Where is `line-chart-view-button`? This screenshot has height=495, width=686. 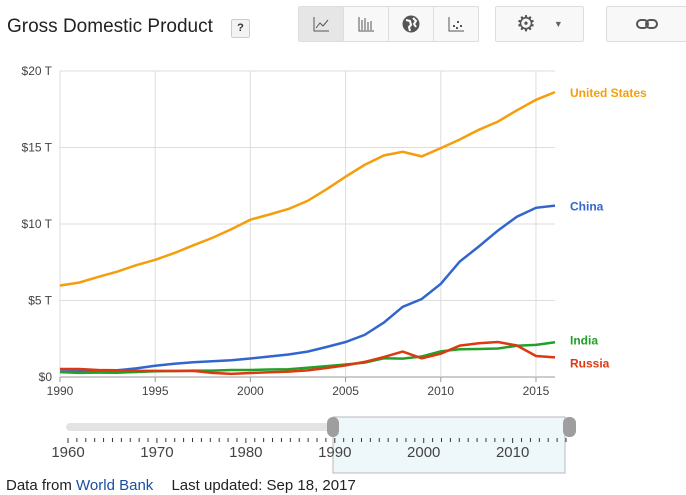 line-chart-view-button is located at coordinates (321, 24).